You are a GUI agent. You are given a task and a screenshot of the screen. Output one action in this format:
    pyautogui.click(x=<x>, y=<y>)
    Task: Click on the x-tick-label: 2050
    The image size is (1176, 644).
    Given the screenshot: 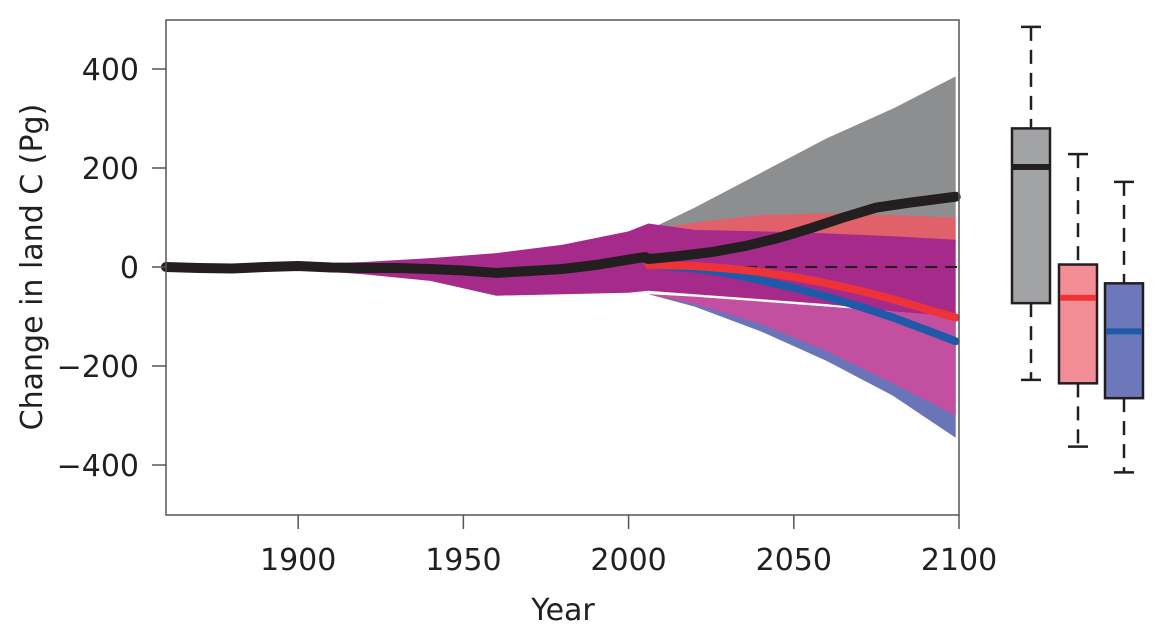 What is the action you would take?
    pyautogui.click(x=794, y=560)
    